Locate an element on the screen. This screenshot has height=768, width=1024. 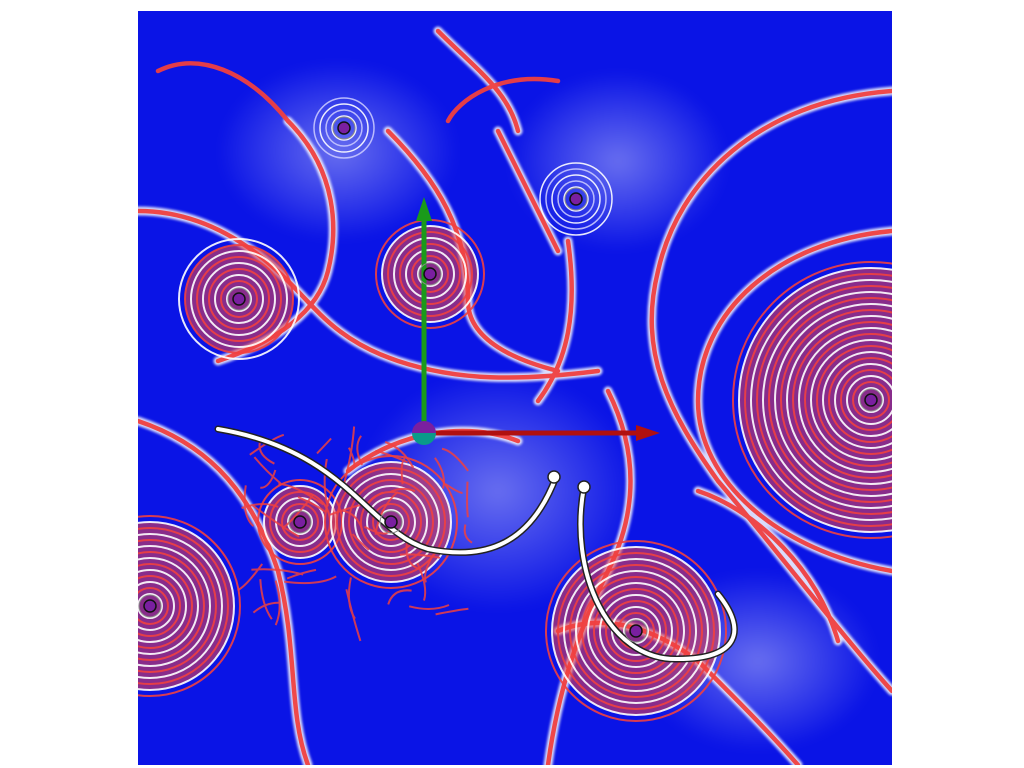
curve-right is located at coordinates (657, 571).